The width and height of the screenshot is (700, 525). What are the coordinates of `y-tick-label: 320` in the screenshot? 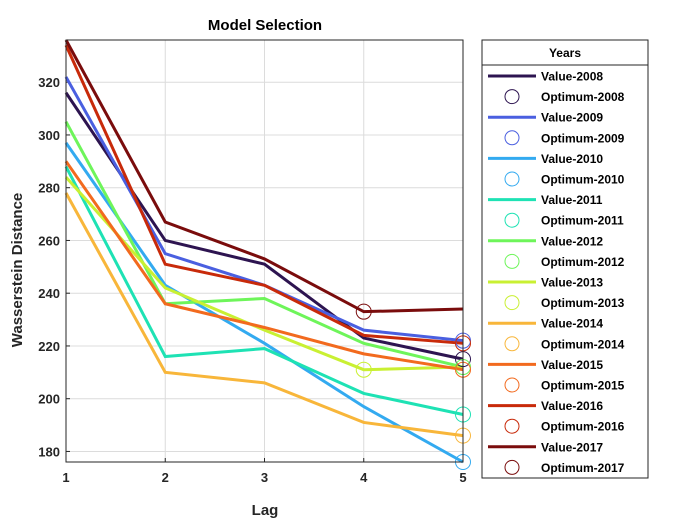 It's located at (49, 82).